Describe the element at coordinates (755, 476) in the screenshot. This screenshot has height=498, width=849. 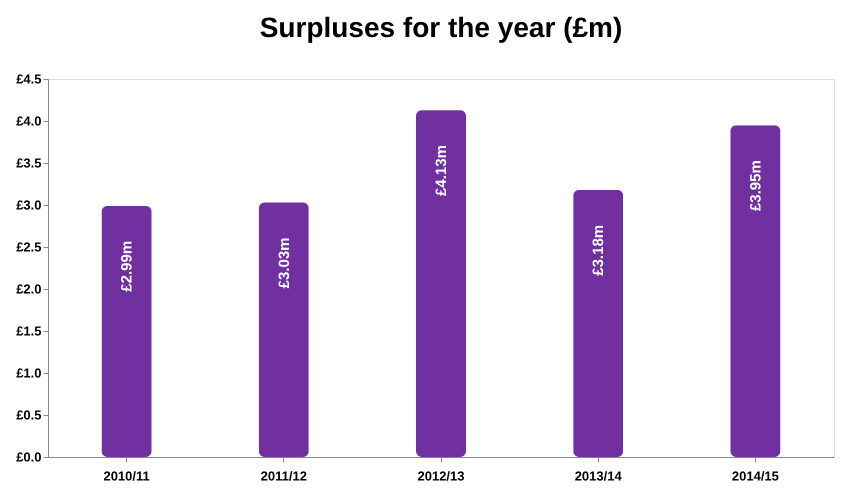
I see `x-tick-label: 2014/15` at that location.